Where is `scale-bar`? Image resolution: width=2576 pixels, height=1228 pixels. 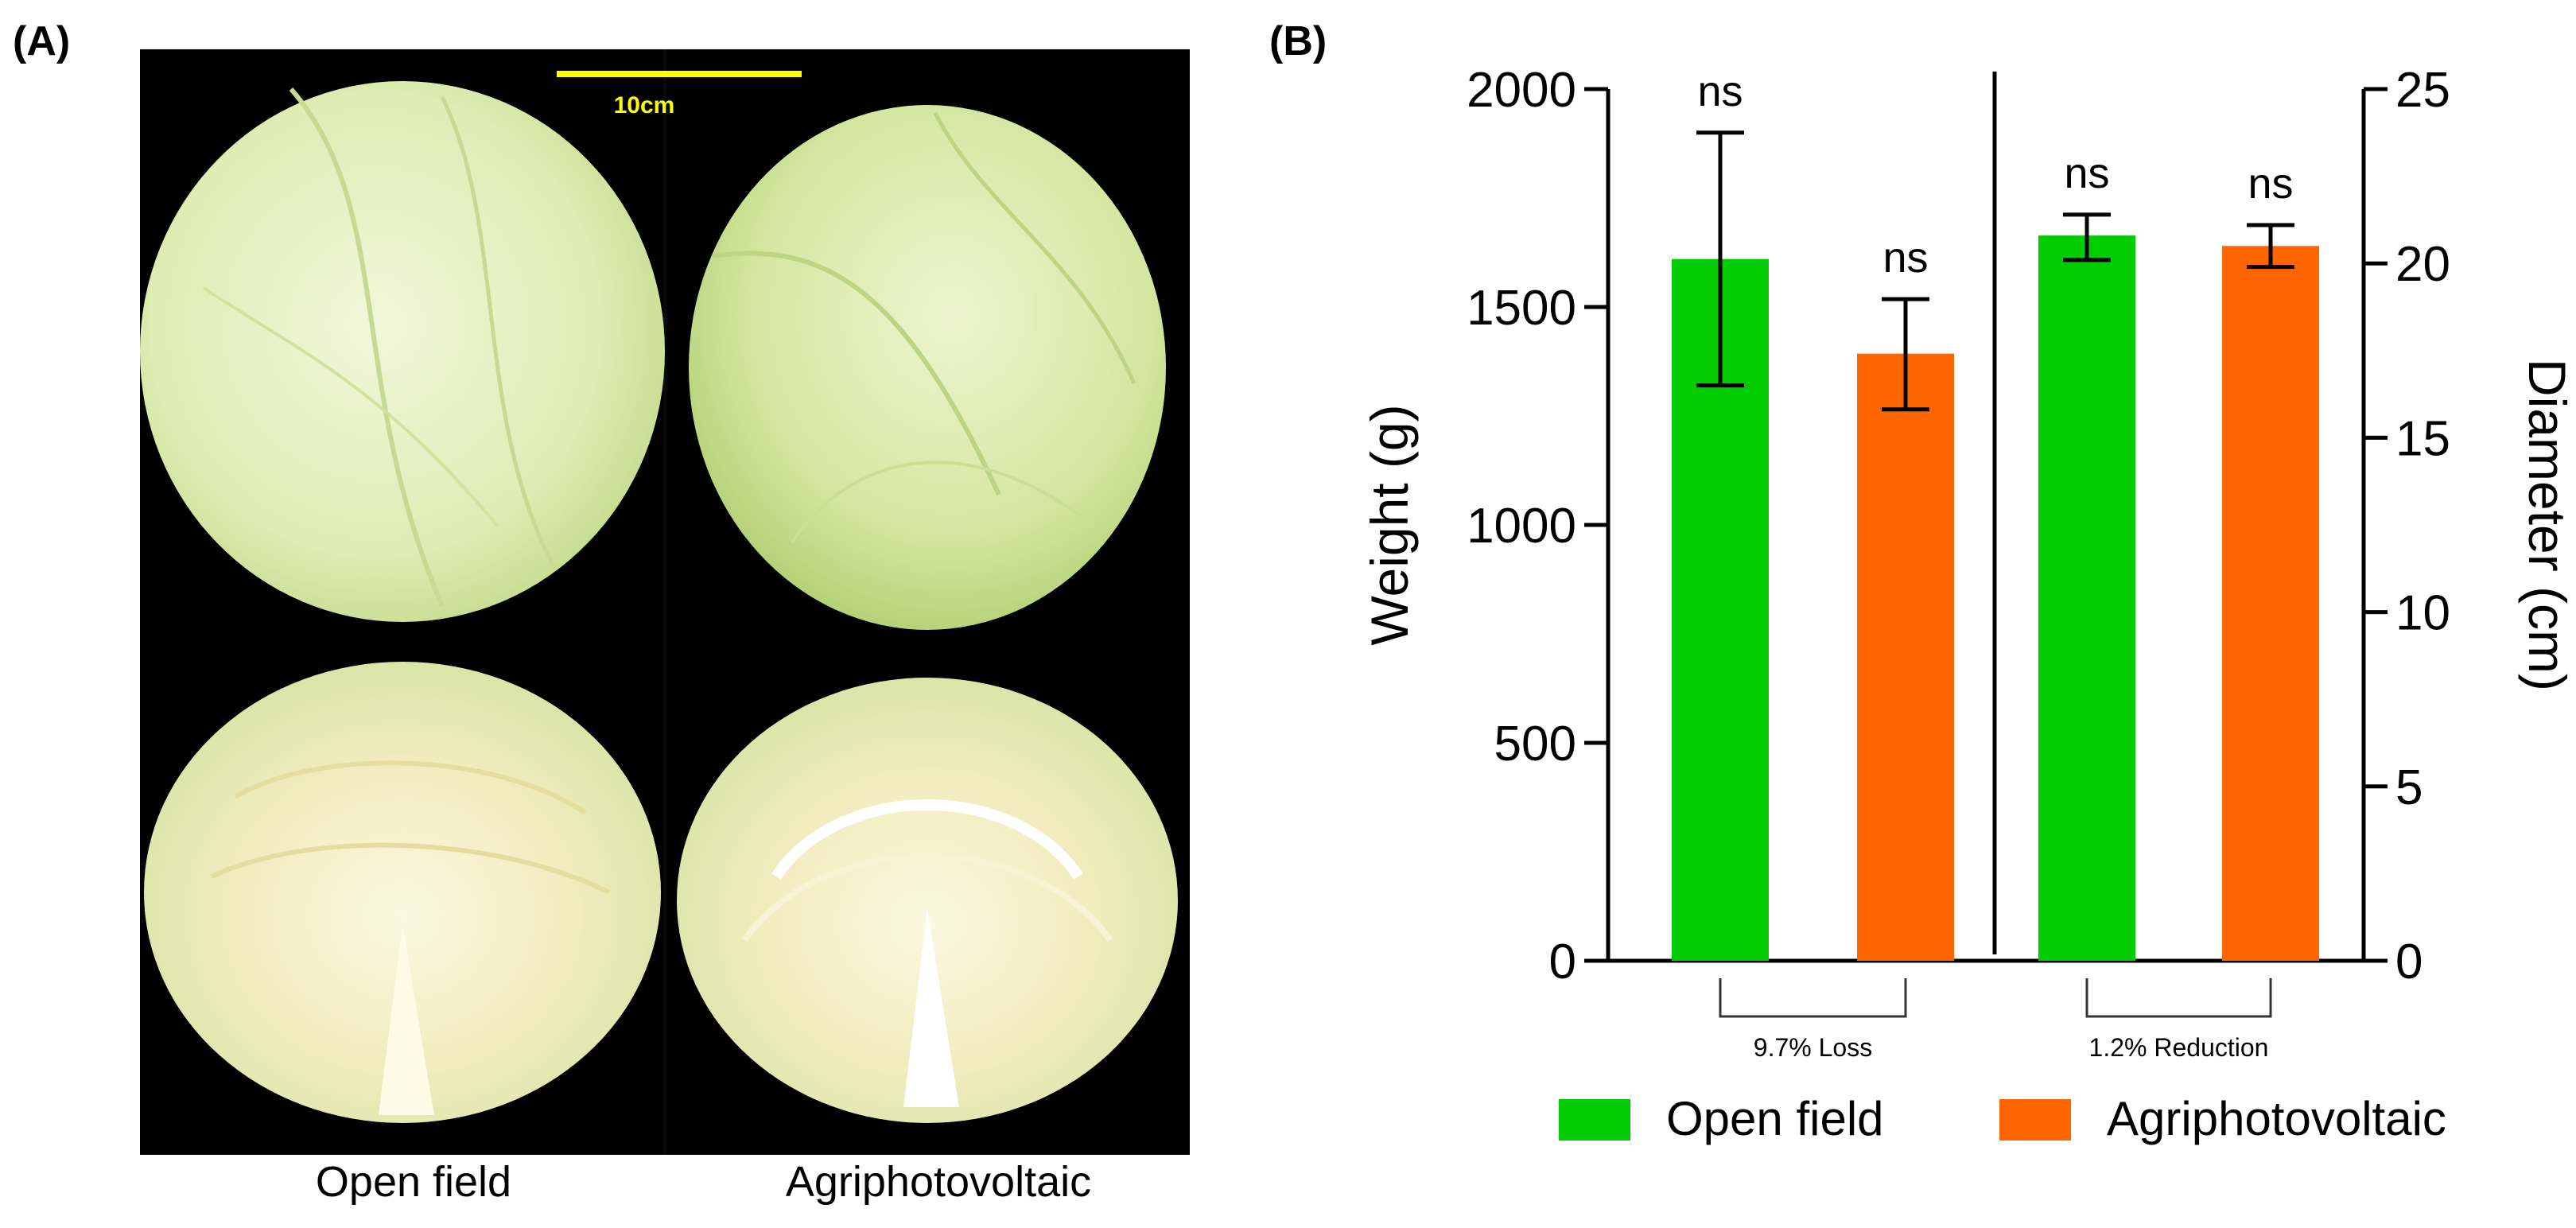 scale-bar is located at coordinates (679, 74).